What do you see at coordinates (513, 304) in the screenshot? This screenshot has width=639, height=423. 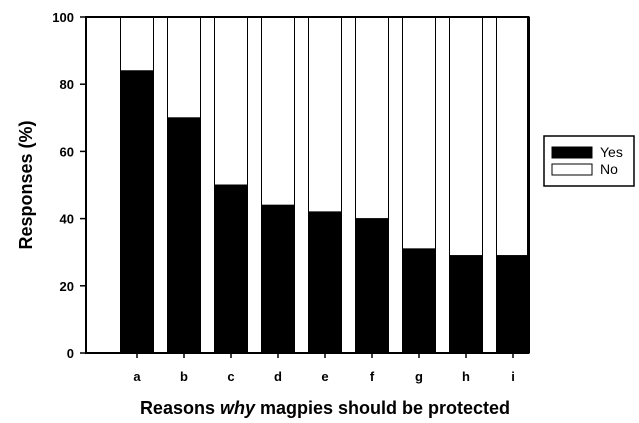 I see `bar-yes-i` at bounding box center [513, 304].